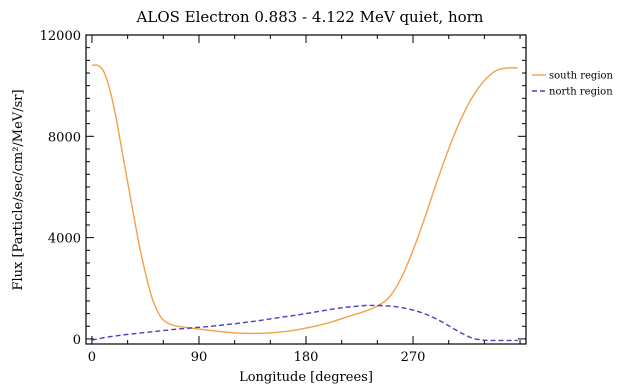  I want to click on x-tick-label: 270, so click(413, 357).